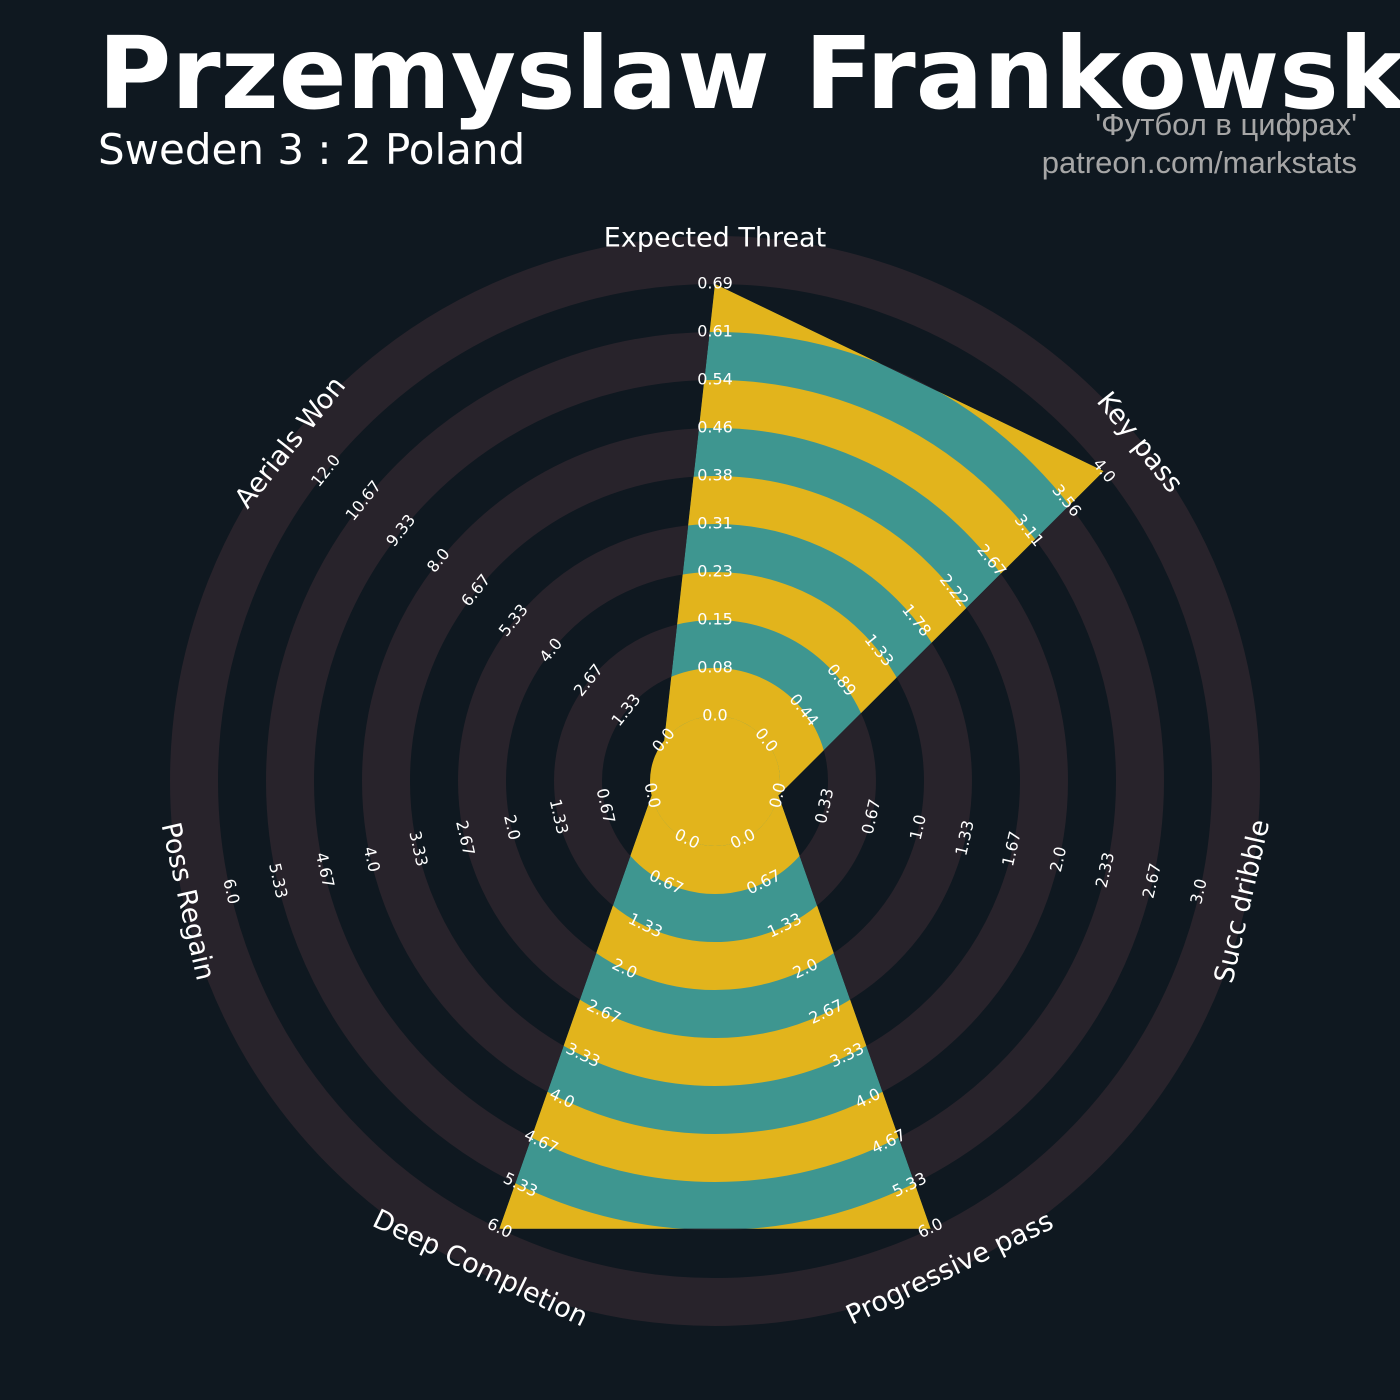 Image resolution: width=1400 pixels, height=1400 pixels. What do you see at coordinates (715, 238) in the screenshot?
I see `parameter-label: Expected Threat` at bounding box center [715, 238].